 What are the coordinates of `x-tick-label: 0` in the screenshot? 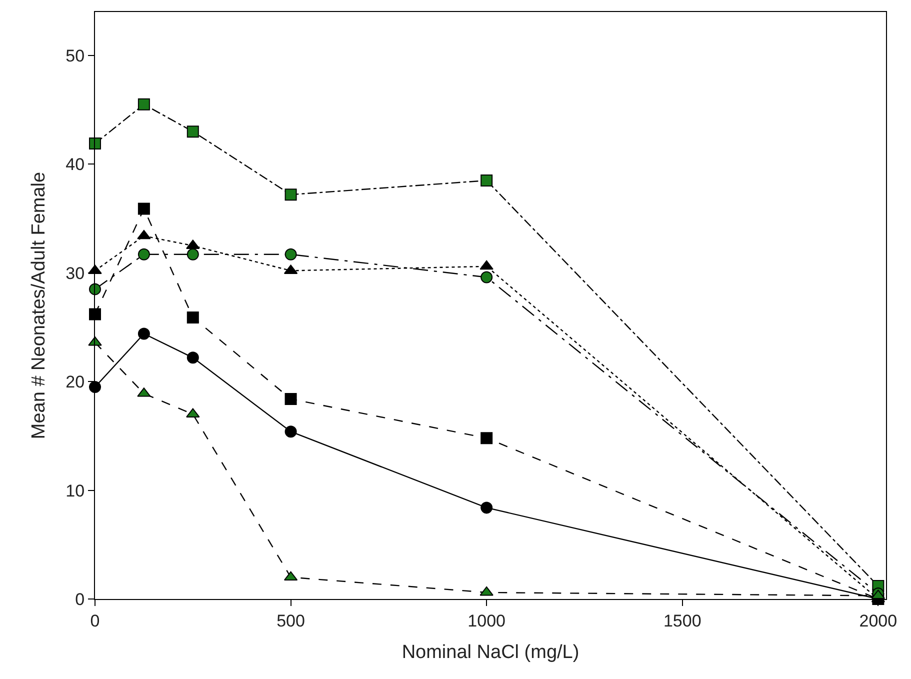 It's located at (95, 620).